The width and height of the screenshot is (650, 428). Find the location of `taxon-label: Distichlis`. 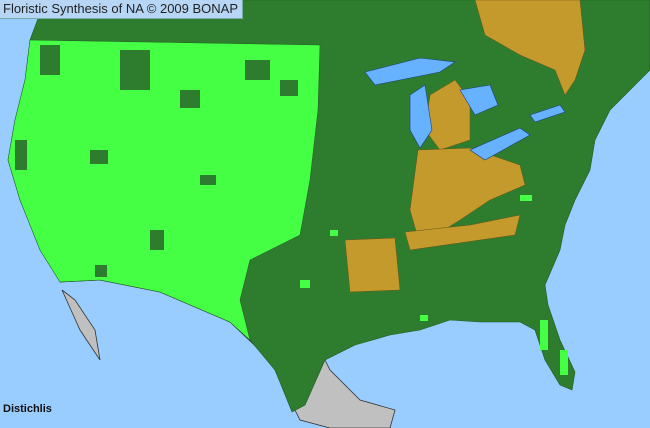

taxon-label: Distichlis is located at coordinates (27, 409).